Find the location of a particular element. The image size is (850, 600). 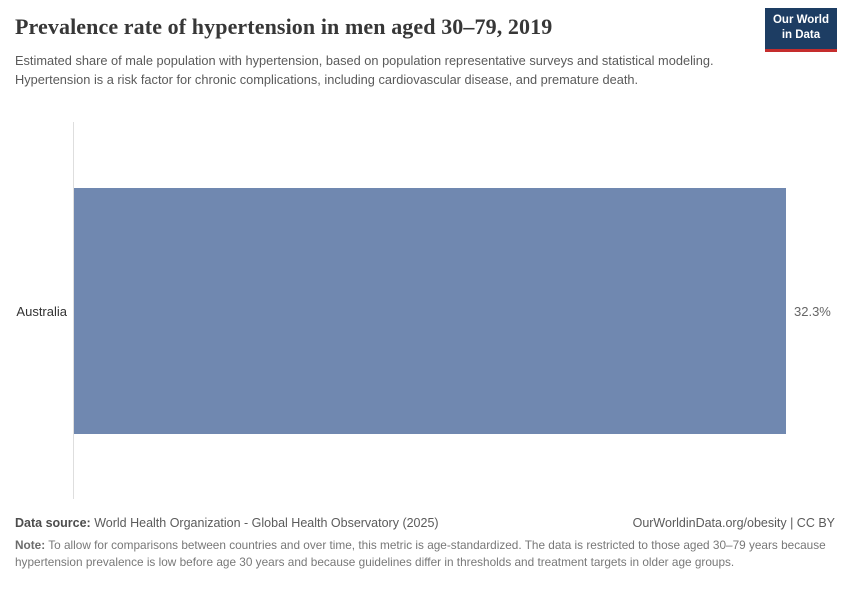

entity-label-australia: Australia is located at coordinates (41, 311).